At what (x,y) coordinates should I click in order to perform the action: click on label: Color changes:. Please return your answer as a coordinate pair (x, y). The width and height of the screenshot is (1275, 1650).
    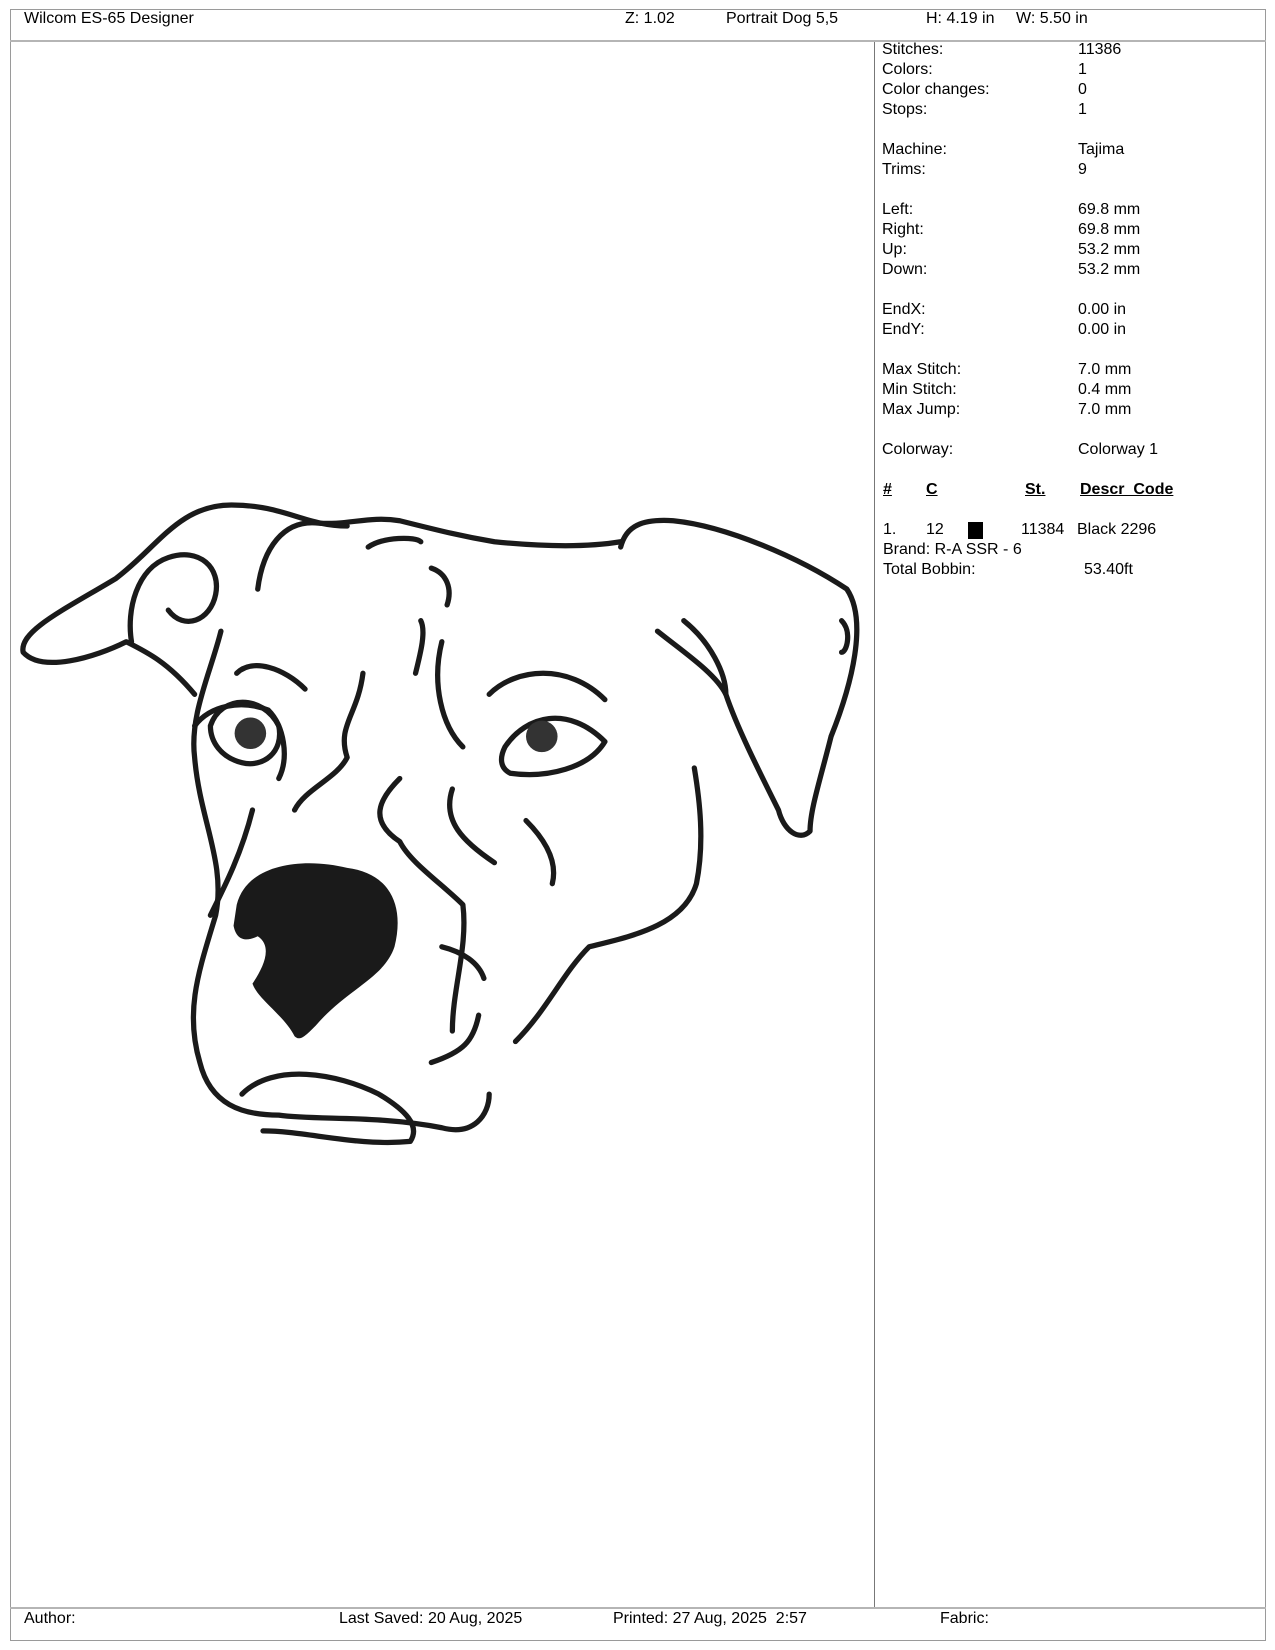
    Looking at the image, I should click on (936, 89).